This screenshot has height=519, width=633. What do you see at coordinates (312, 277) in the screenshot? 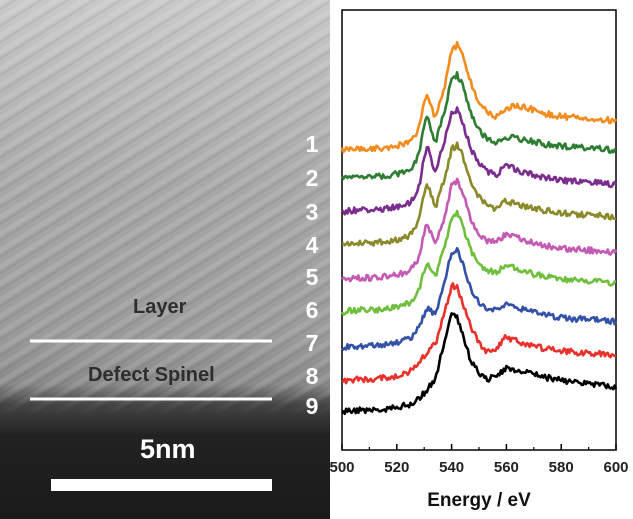
I see `spectrum-number: 5` at bounding box center [312, 277].